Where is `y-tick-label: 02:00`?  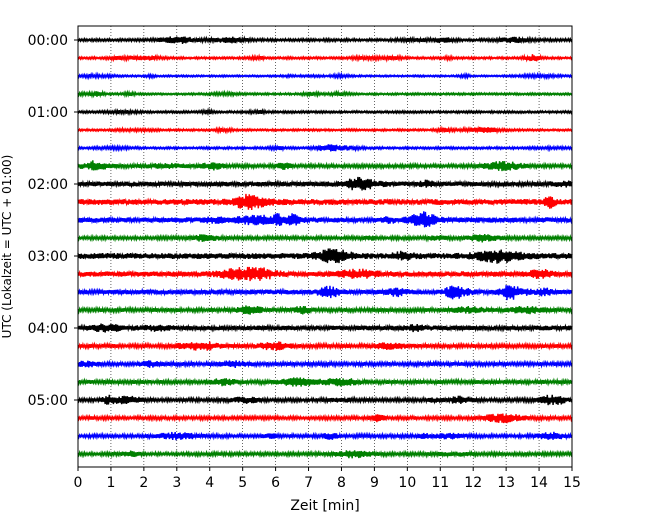
y-tick-label: 02:00 is located at coordinates (48, 185).